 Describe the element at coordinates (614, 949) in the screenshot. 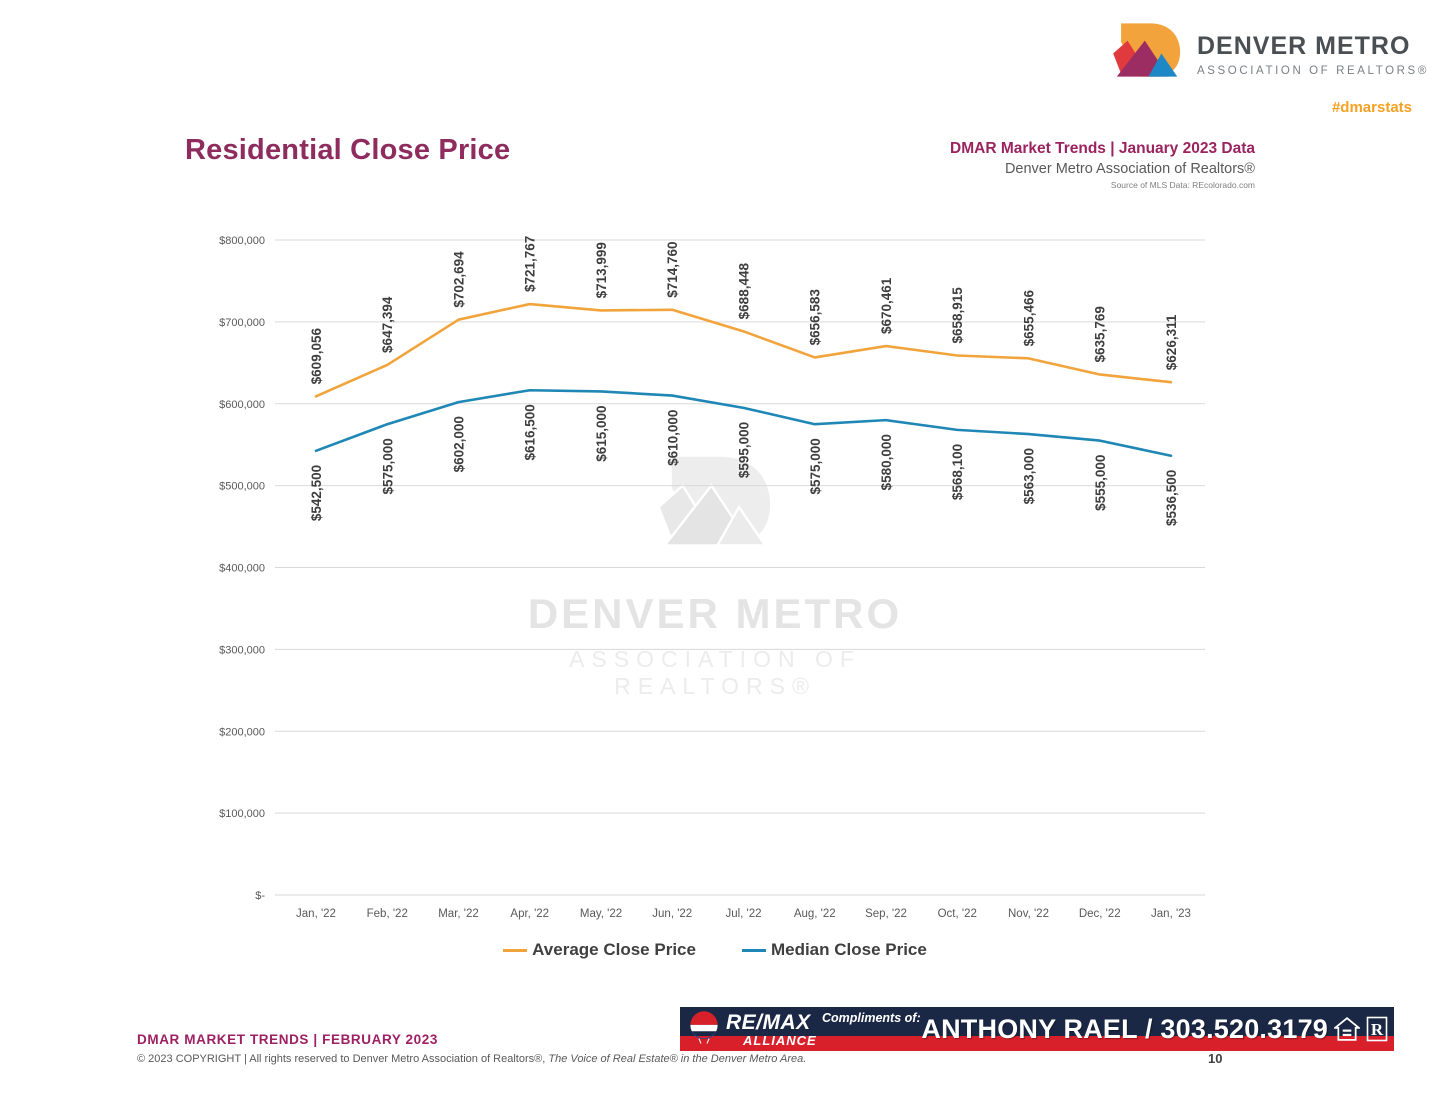

I see `legend-label-average: Average Close Price` at that location.